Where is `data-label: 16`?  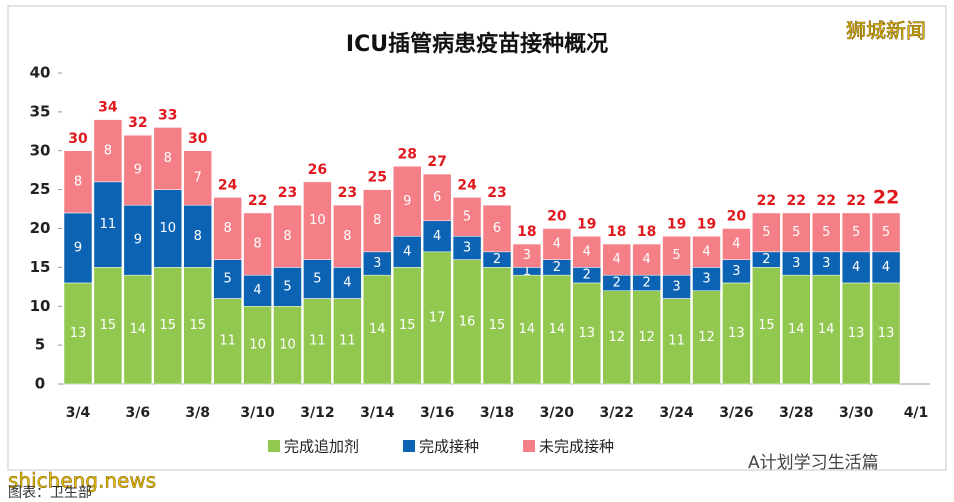 data-label: 16 is located at coordinates (467, 321).